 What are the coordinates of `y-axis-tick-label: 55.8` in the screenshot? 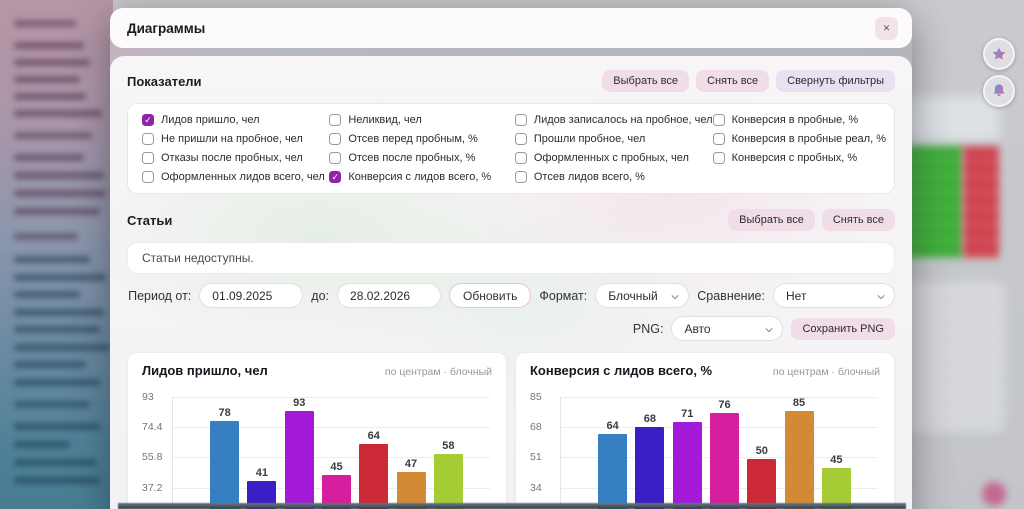 It's located at (152, 457).